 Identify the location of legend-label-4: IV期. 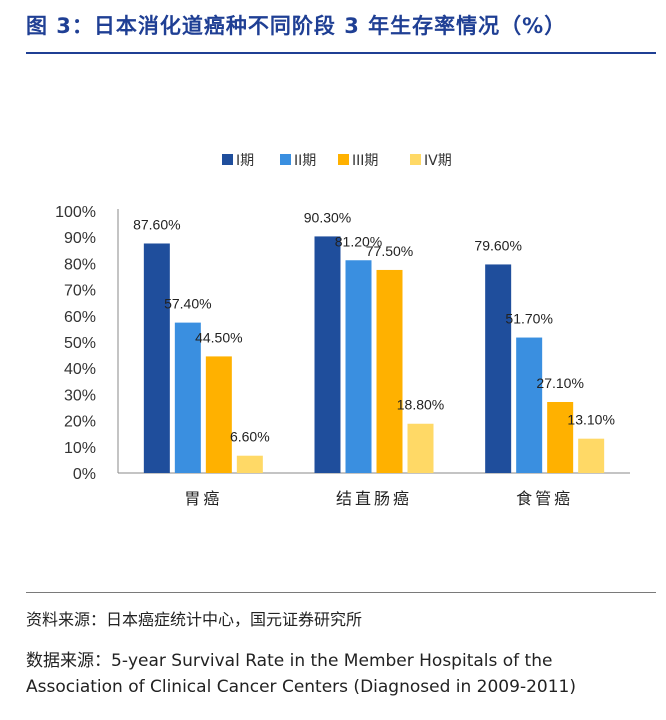
(438, 161).